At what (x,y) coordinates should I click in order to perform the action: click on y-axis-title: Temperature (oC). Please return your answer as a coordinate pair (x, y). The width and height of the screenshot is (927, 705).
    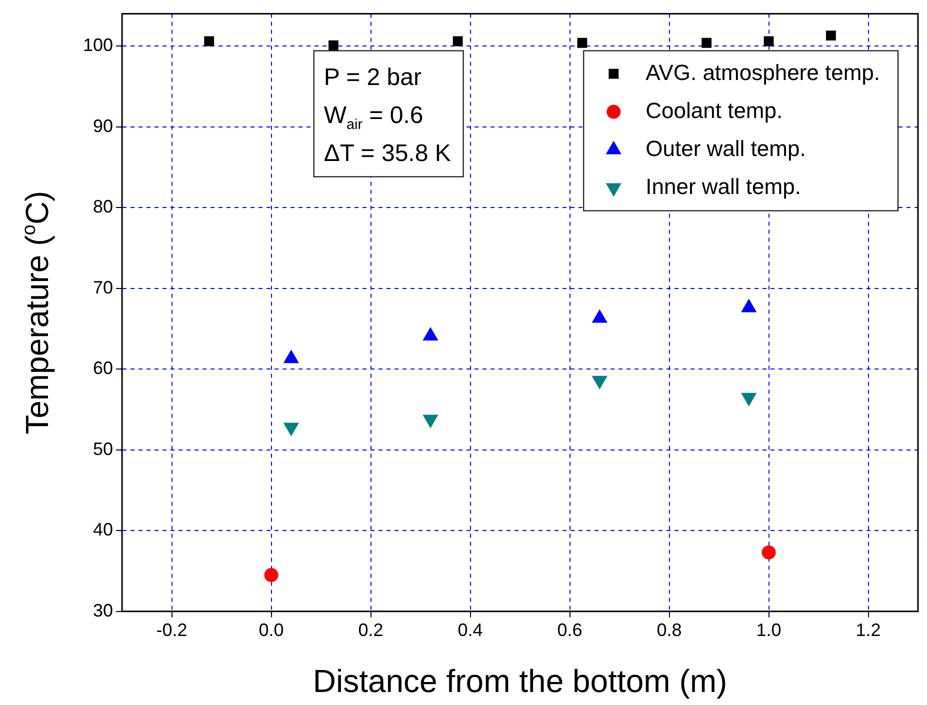
    Looking at the image, I should click on (37, 312).